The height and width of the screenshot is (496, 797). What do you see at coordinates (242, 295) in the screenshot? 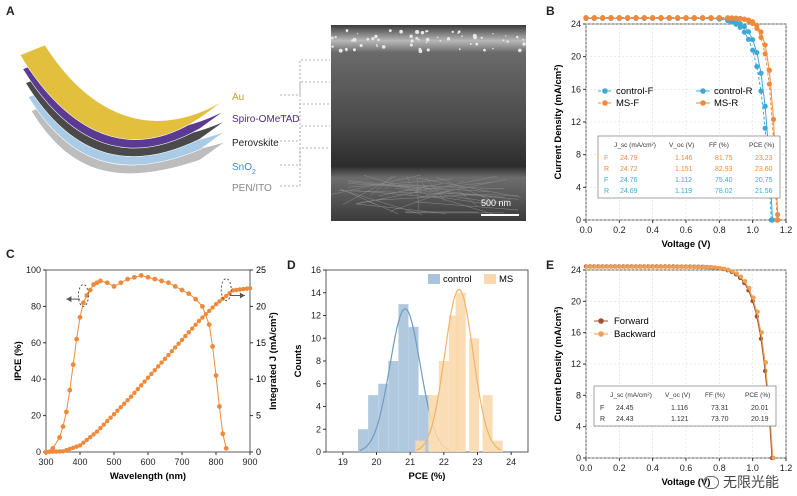
I see `right-arrow-head` at bounding box center [242, 295].